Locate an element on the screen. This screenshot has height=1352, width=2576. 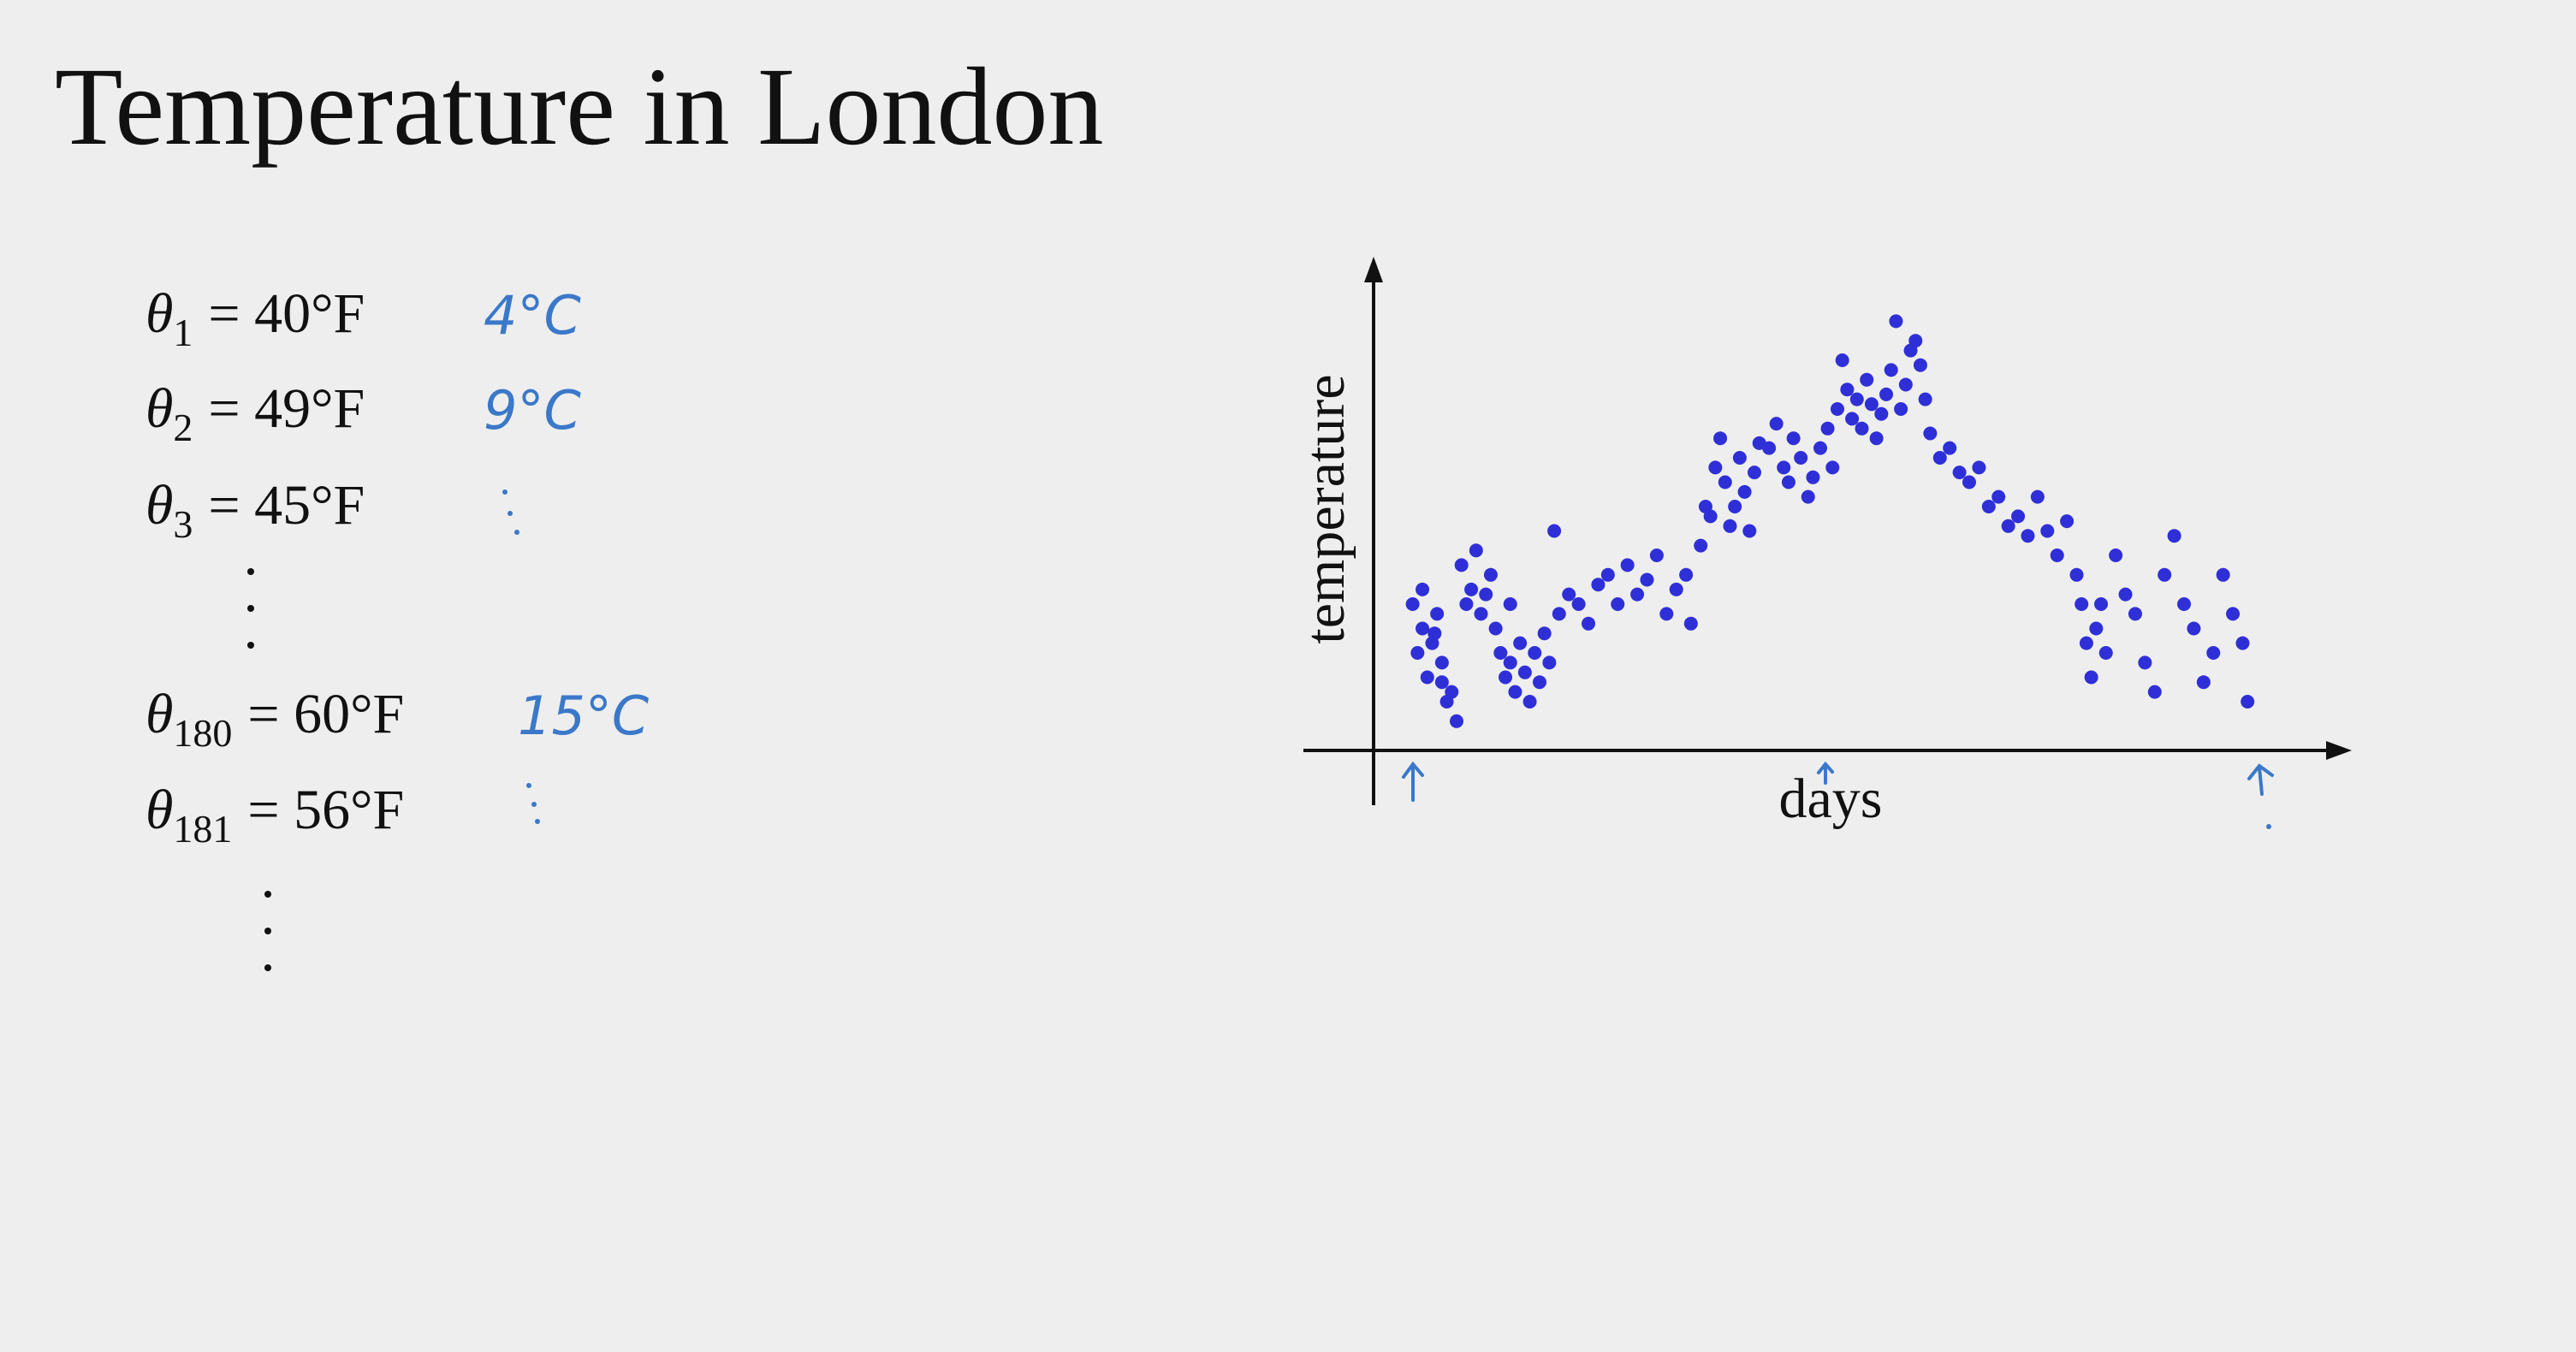
scatter-points is located at coordinates (1830, 521).